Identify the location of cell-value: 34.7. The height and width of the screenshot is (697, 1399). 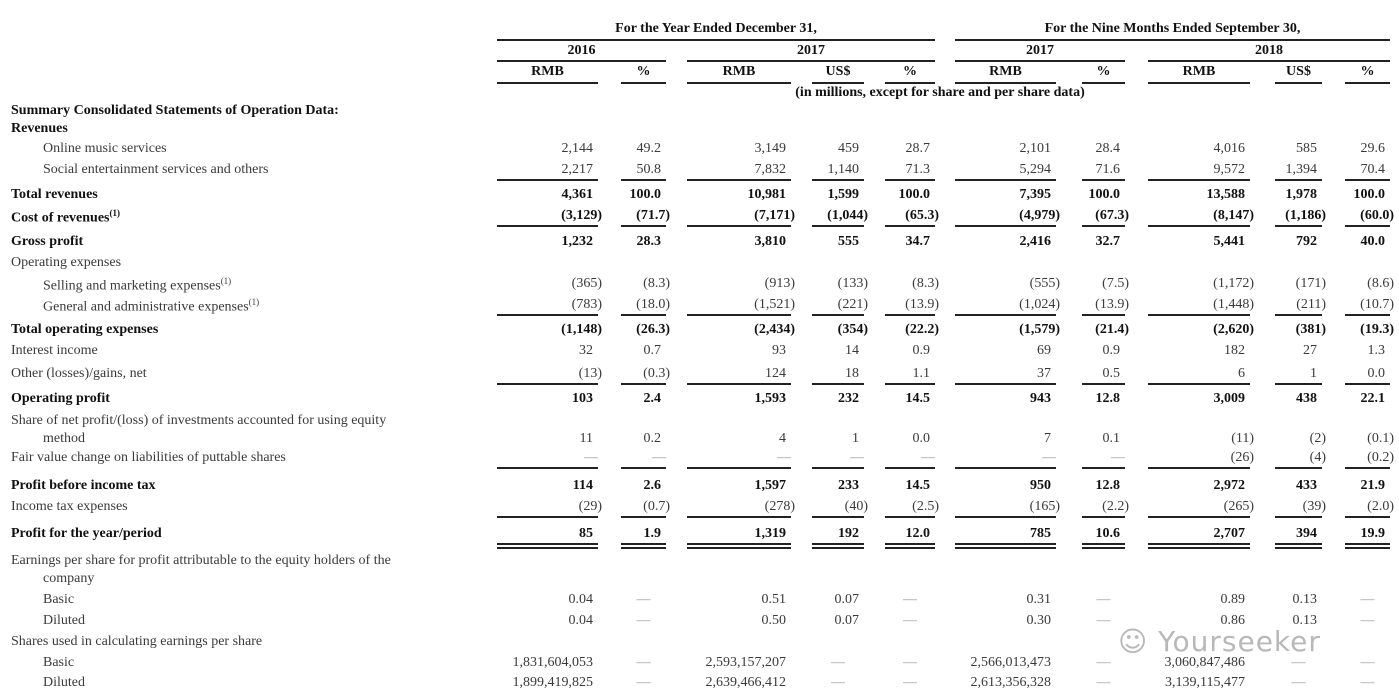
(918, 241).